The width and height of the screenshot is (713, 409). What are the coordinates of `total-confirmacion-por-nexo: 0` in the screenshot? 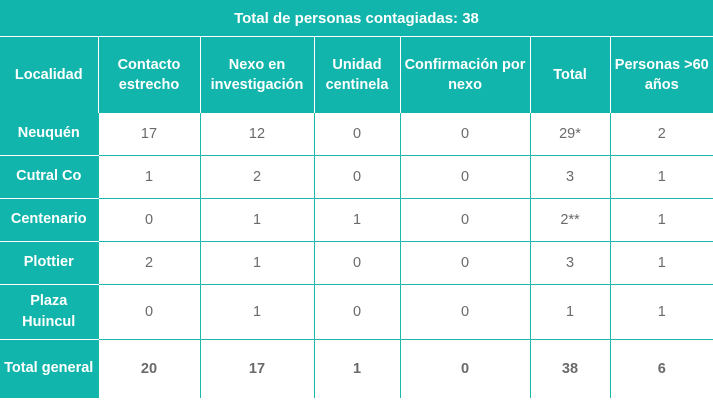 It's located at (464, 368).